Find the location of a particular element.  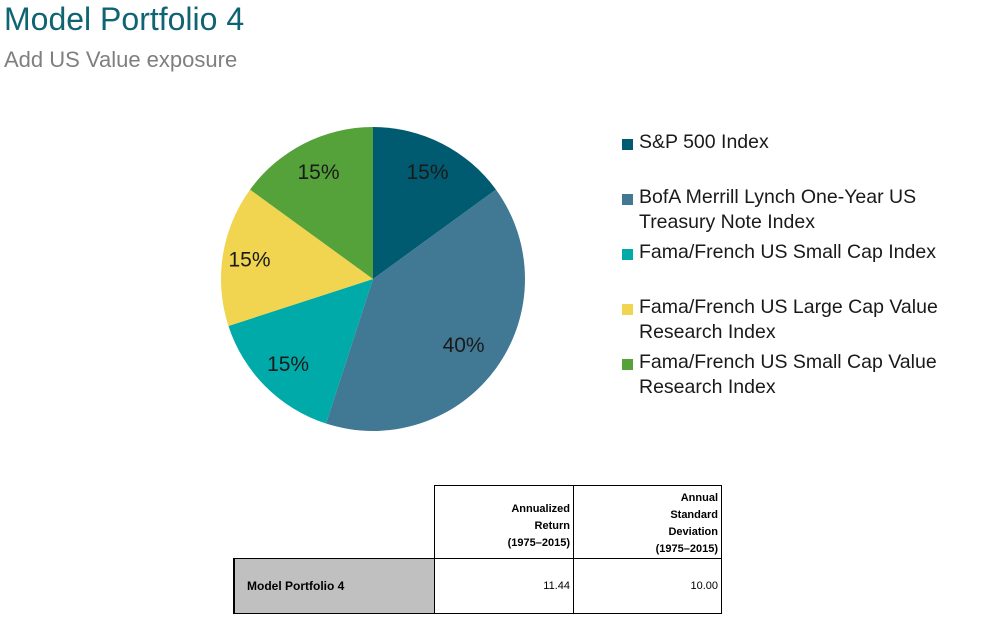

slice-ff-large-cap-value is located at coordinates (297, 257).